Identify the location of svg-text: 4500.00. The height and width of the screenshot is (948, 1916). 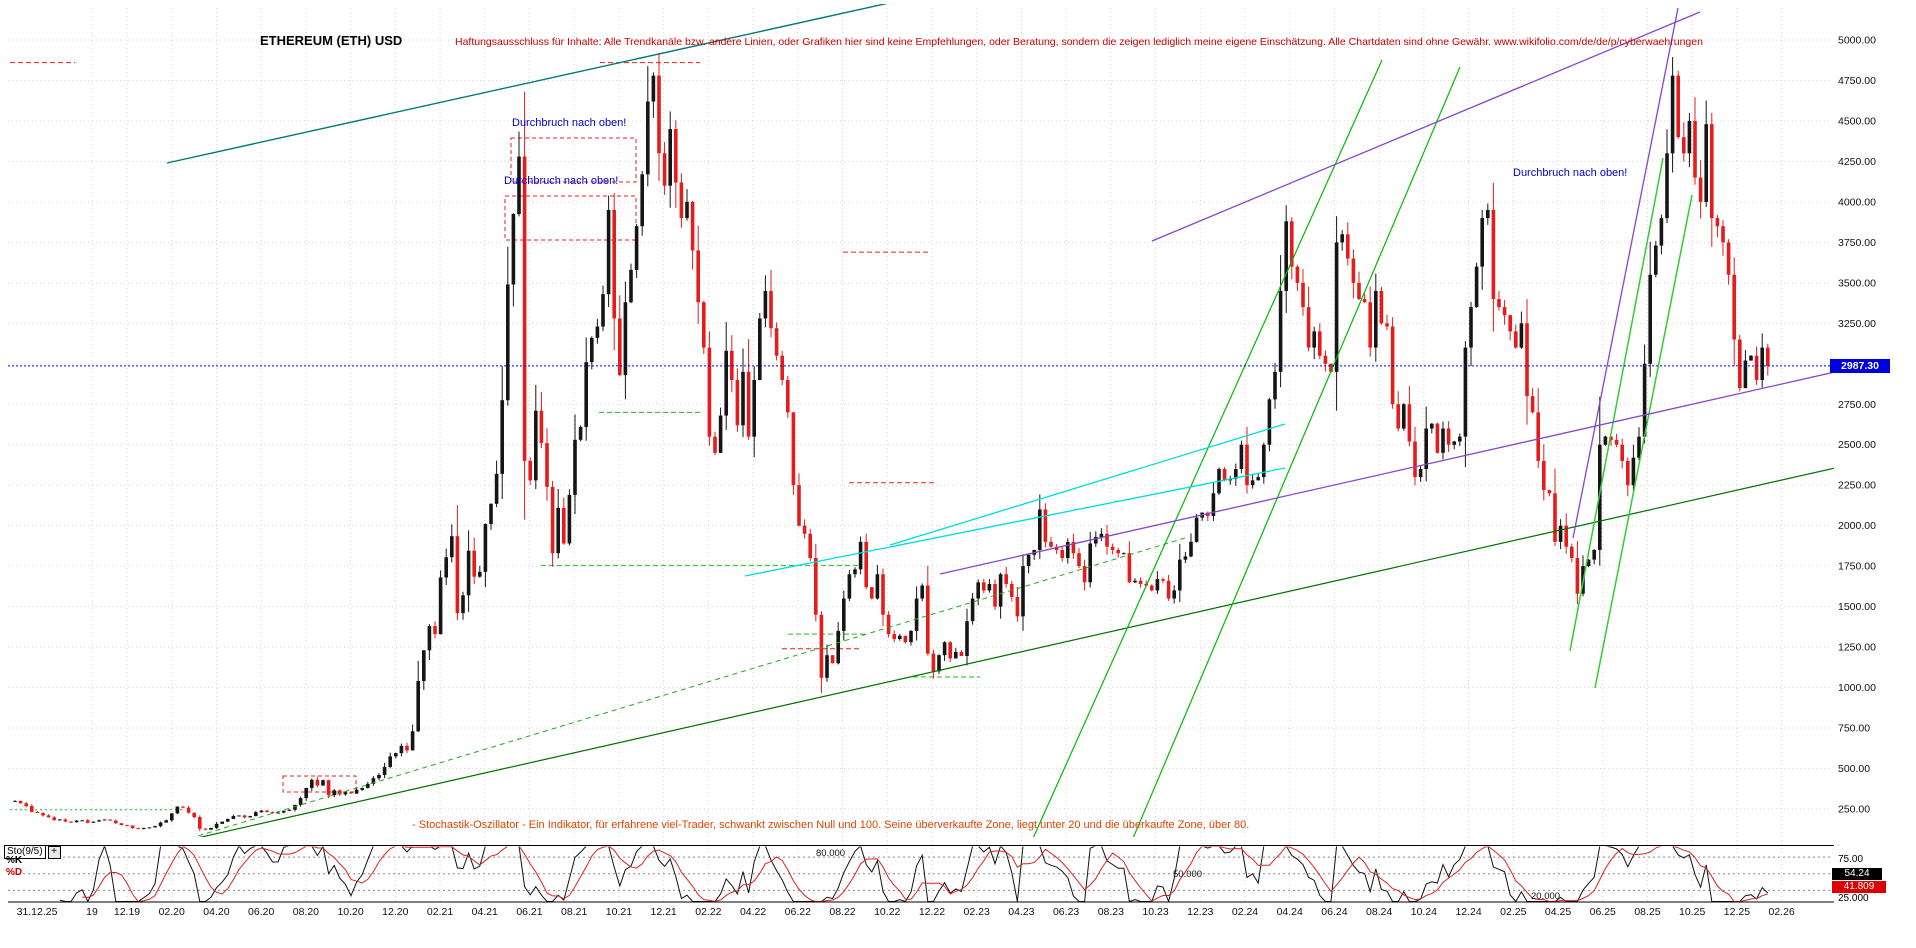
(1857, 121).